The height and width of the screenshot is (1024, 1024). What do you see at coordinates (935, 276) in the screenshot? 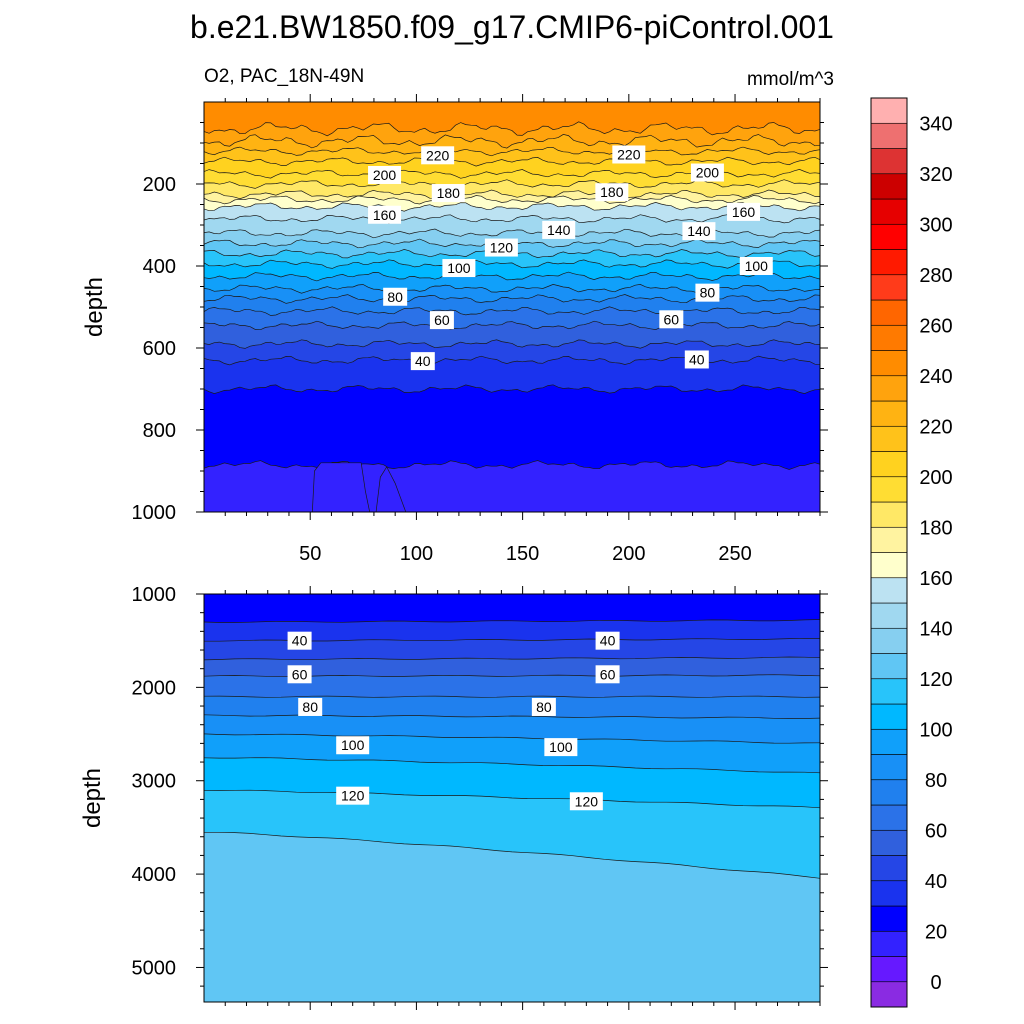
I see `colorbar-tick-label: 280` at bounding box center [935, 276].